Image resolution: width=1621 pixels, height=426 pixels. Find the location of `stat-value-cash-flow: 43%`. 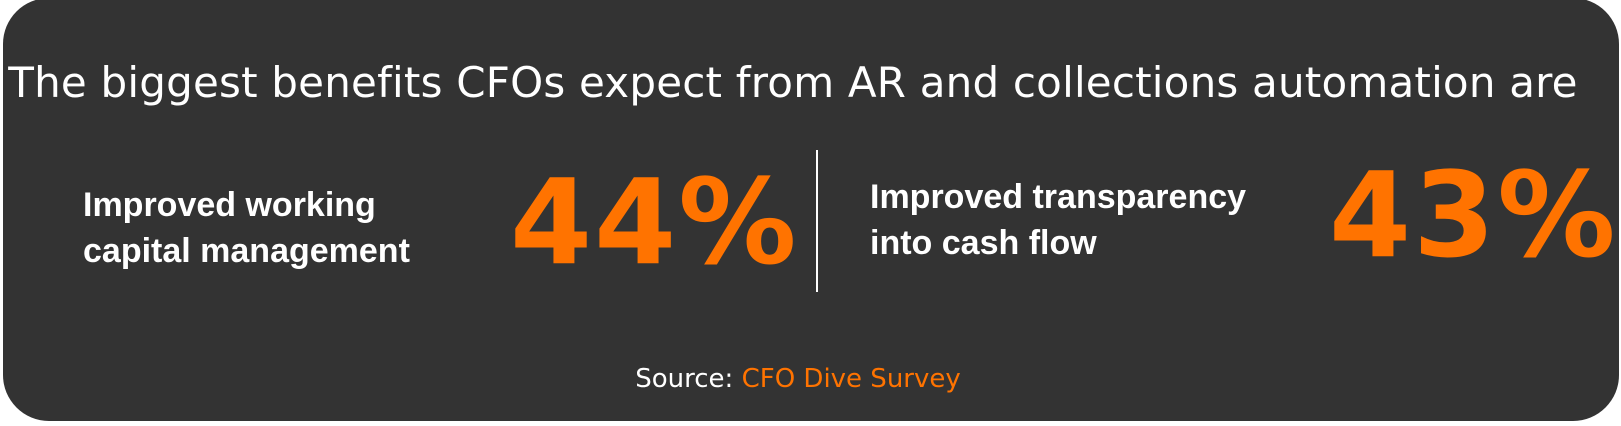

stat-value-cash-flow: 43% is located at coordinates (1473, 215).